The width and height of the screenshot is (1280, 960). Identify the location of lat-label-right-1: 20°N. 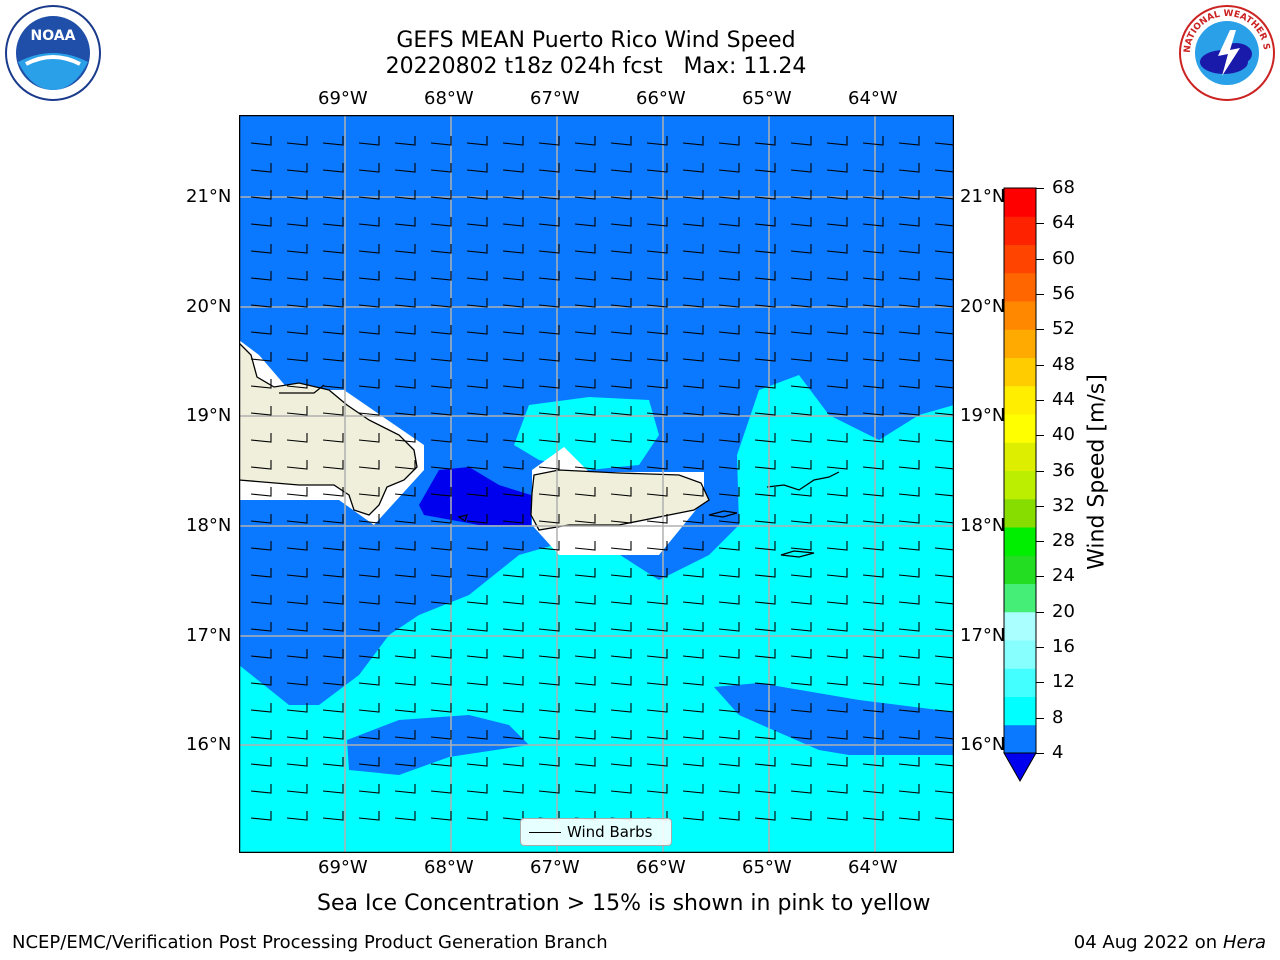
(983, 306).